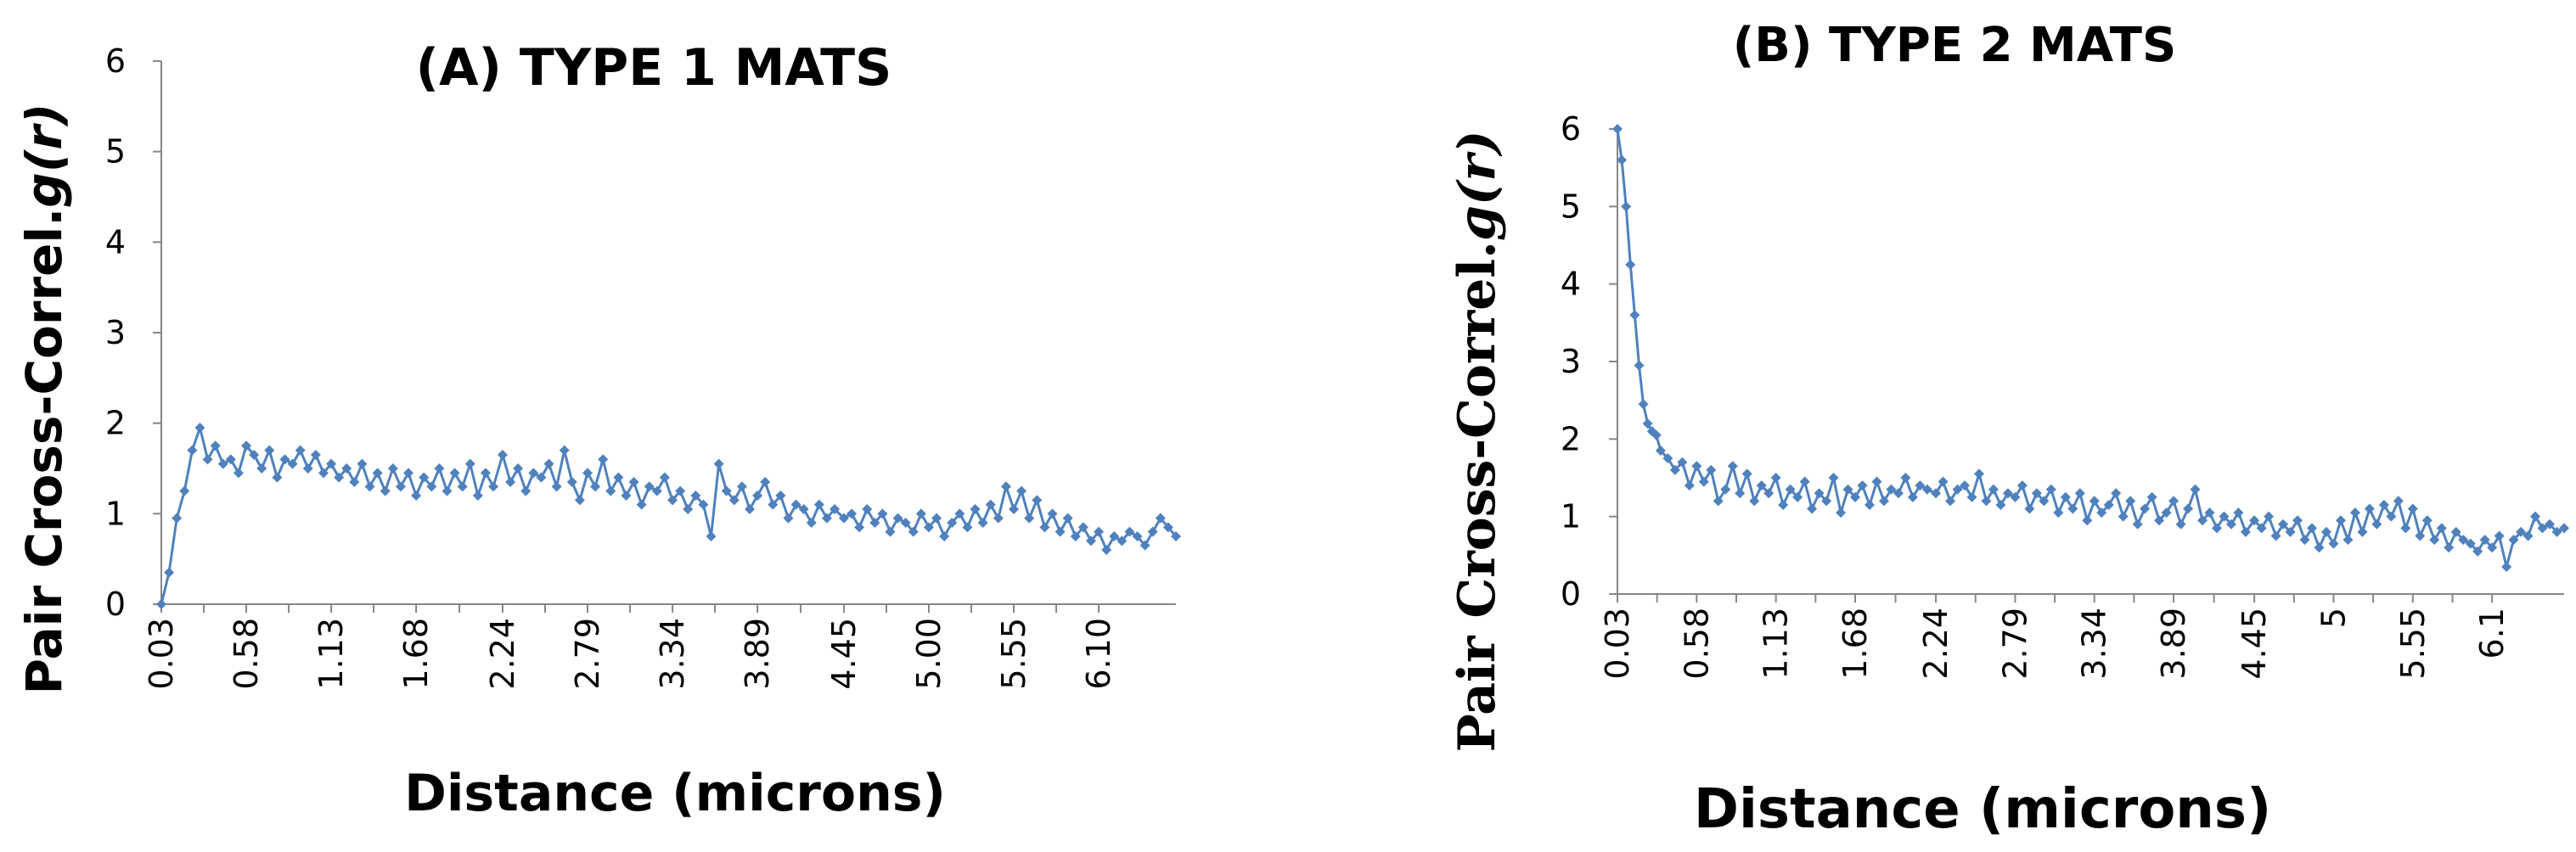 This screenshot has height=852, width=2576. I want to click on panel-b-x-tick-label: 4.45, so click(2254, 644).